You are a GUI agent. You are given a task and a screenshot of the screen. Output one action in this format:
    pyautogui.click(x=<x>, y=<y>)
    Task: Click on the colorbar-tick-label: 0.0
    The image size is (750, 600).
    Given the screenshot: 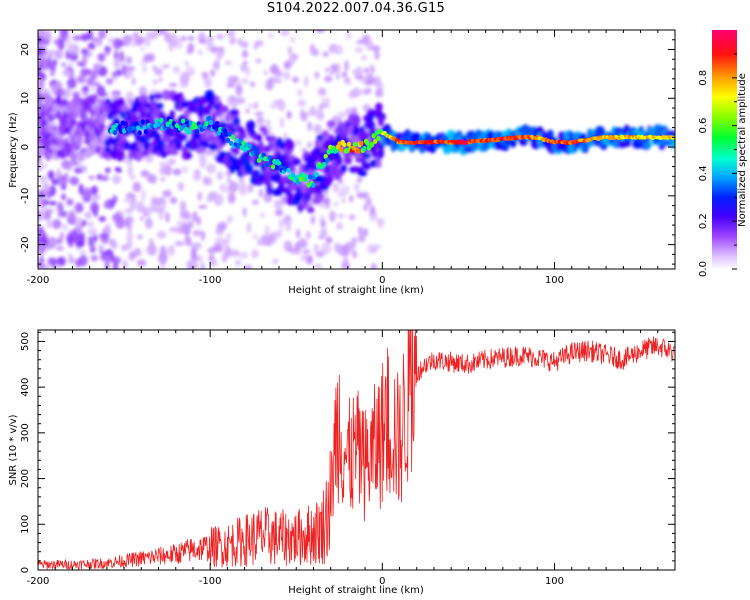 What is the action you would take?
    pyautogui.click(x=703, y=269)
    